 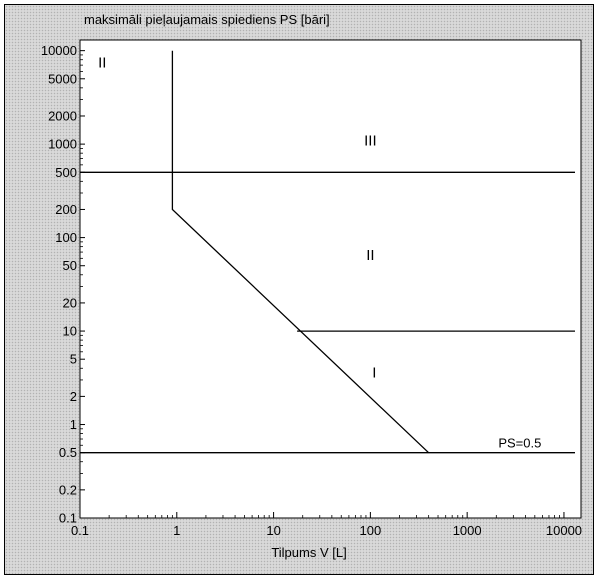 What do you see at coordinates (370, 140) in the screenshot?
I see `region-label: III` at bounding box center [370, 140].